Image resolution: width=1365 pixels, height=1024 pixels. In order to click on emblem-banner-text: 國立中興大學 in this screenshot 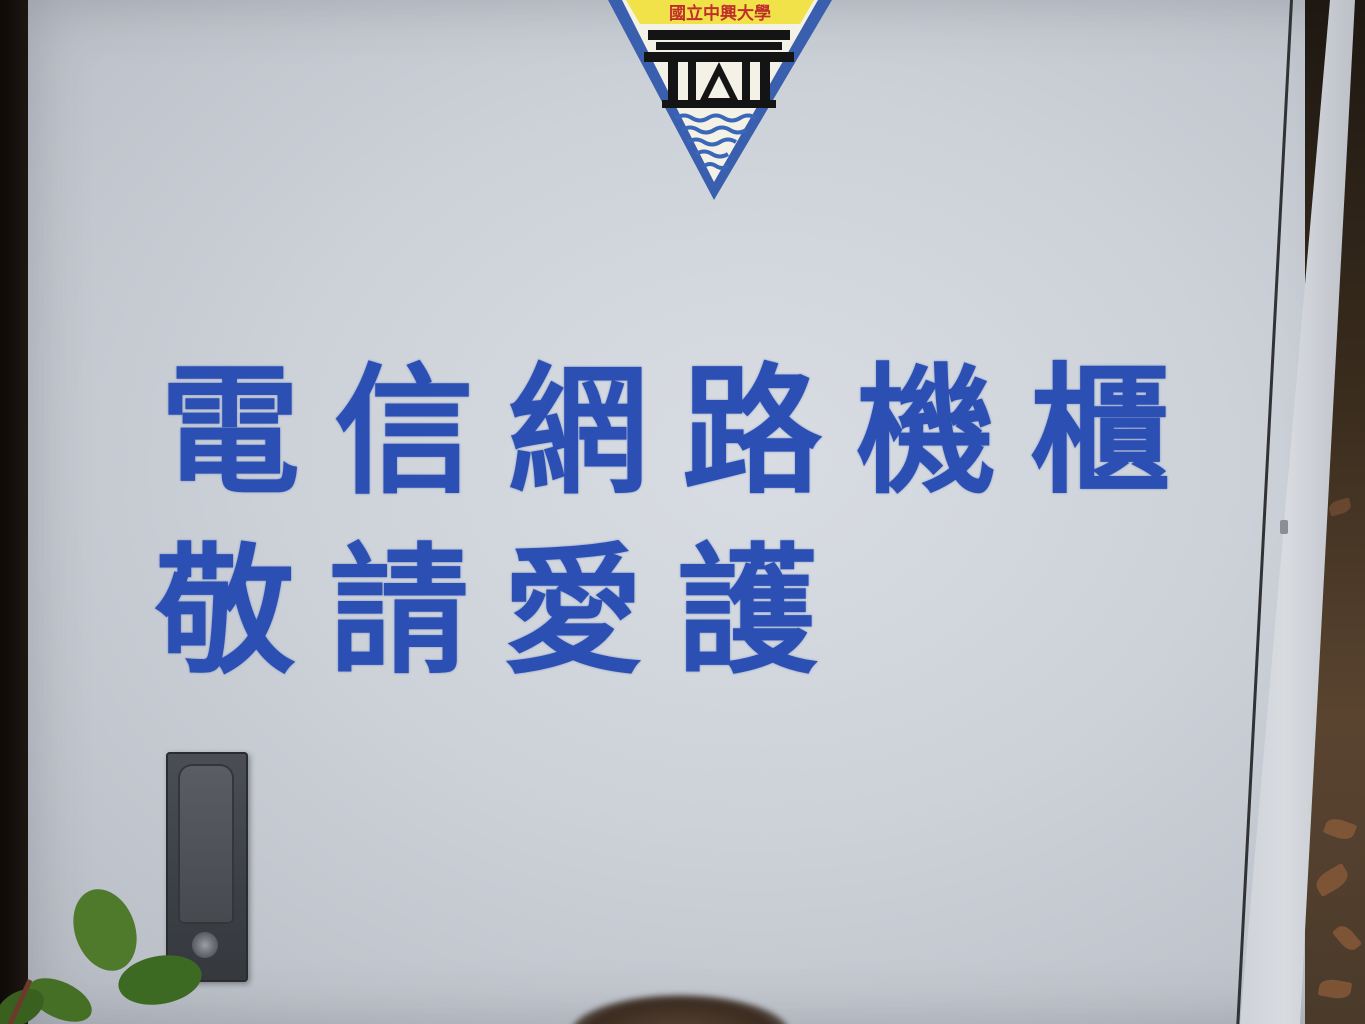, I will do `click(720, 13)`.